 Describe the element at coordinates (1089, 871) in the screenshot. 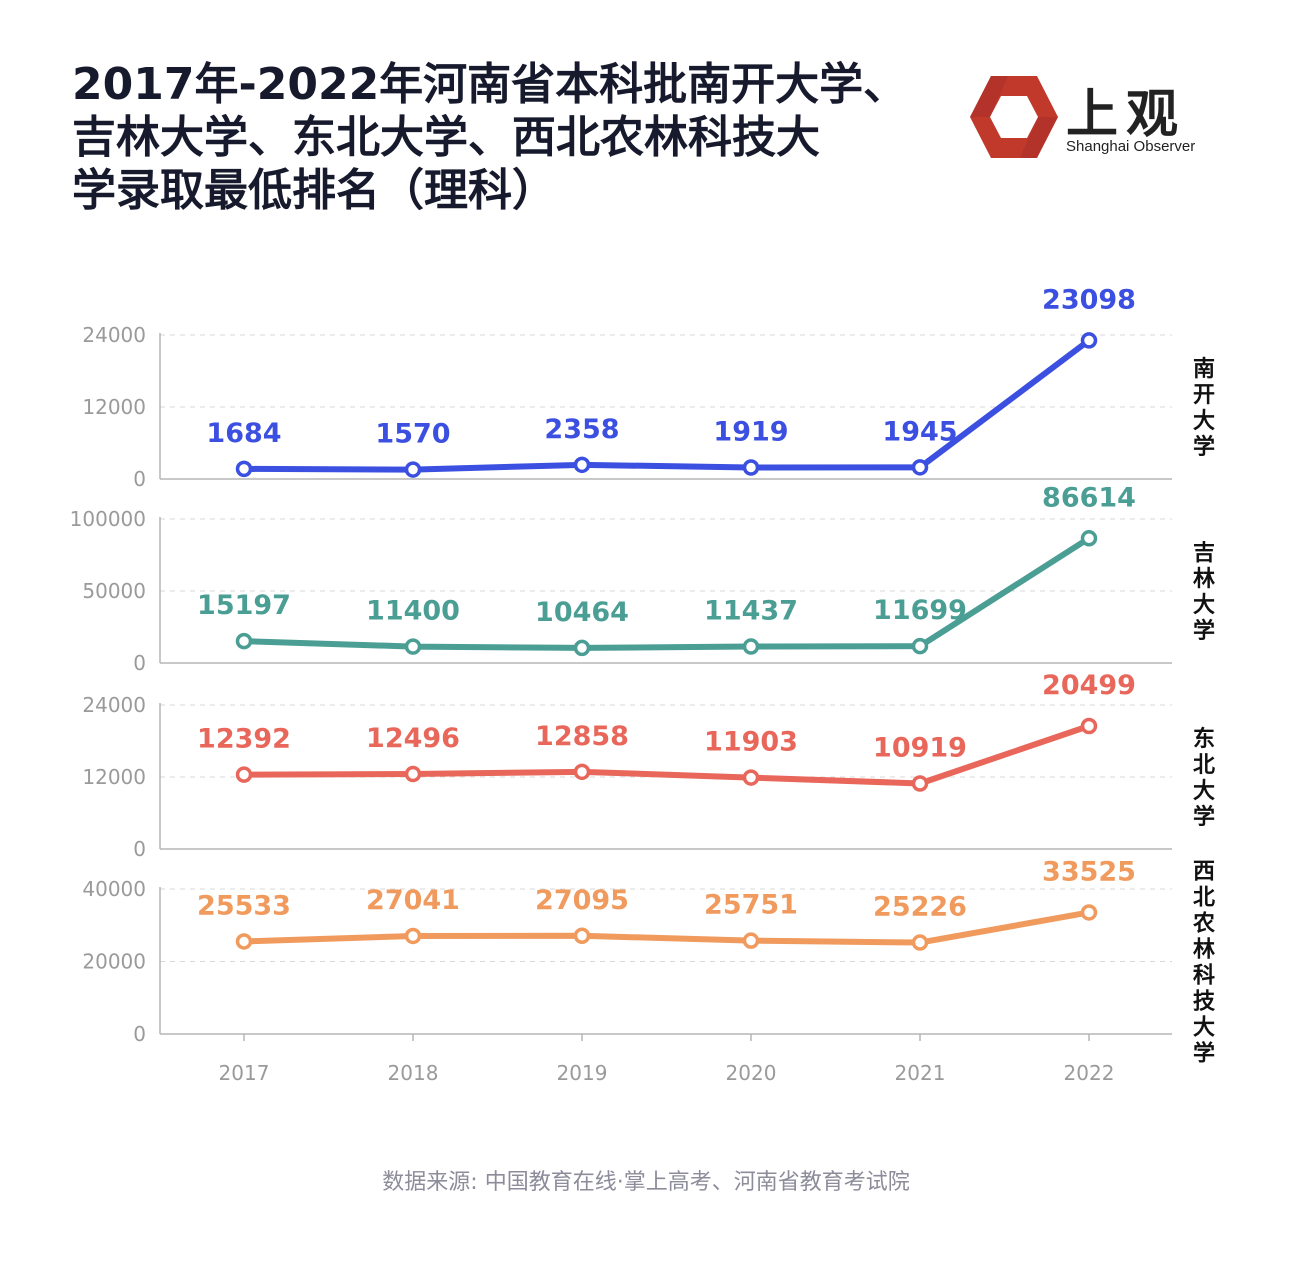

I see `data-label: 33525` at that location.